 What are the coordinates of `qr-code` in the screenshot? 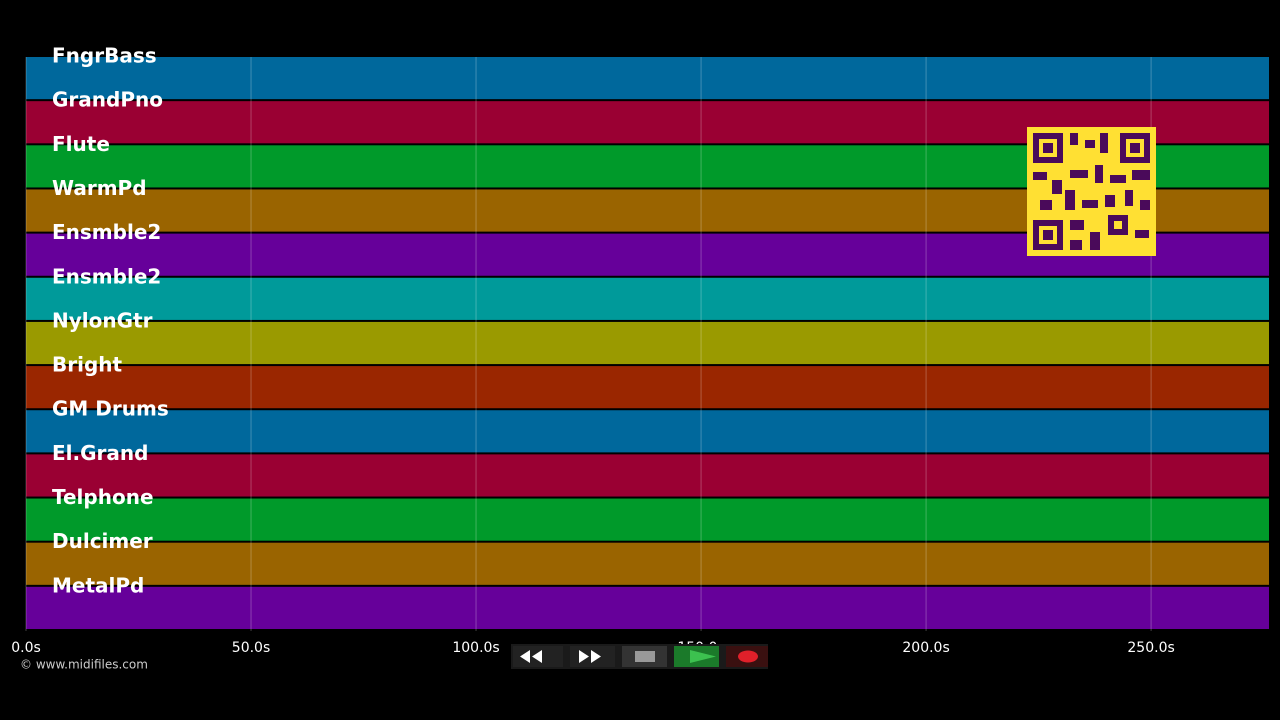 It's located at (1091, 191).